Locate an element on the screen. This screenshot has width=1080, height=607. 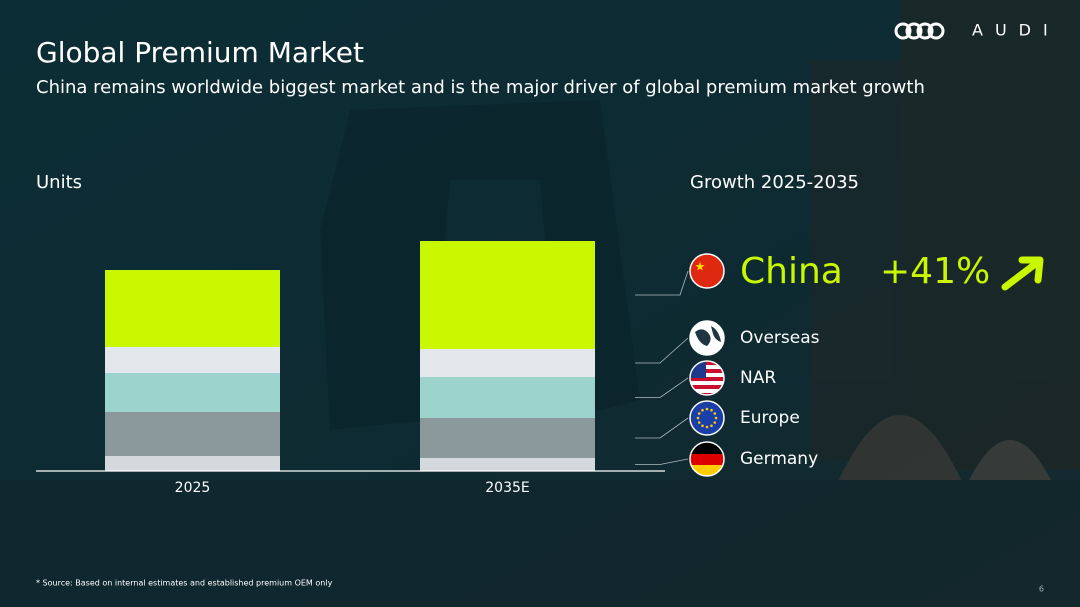
legend-label: NAR is located at coordinates (758, 378).